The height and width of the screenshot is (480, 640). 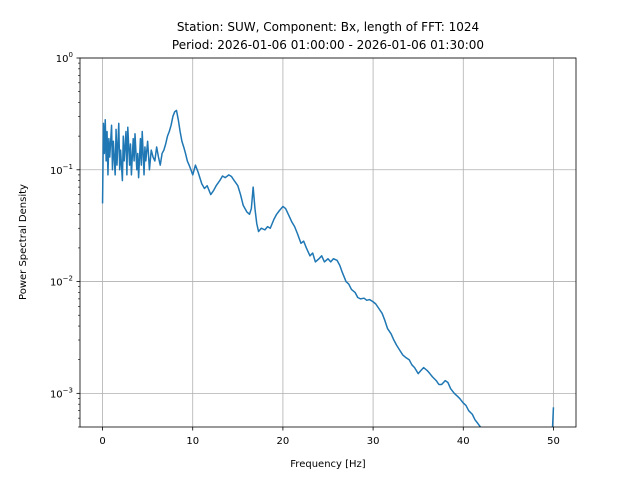 What do you see at coordinates (68, 390) in the screenshot?
I see `y-tick-exponent: −3` at bounding box center [68, 390].